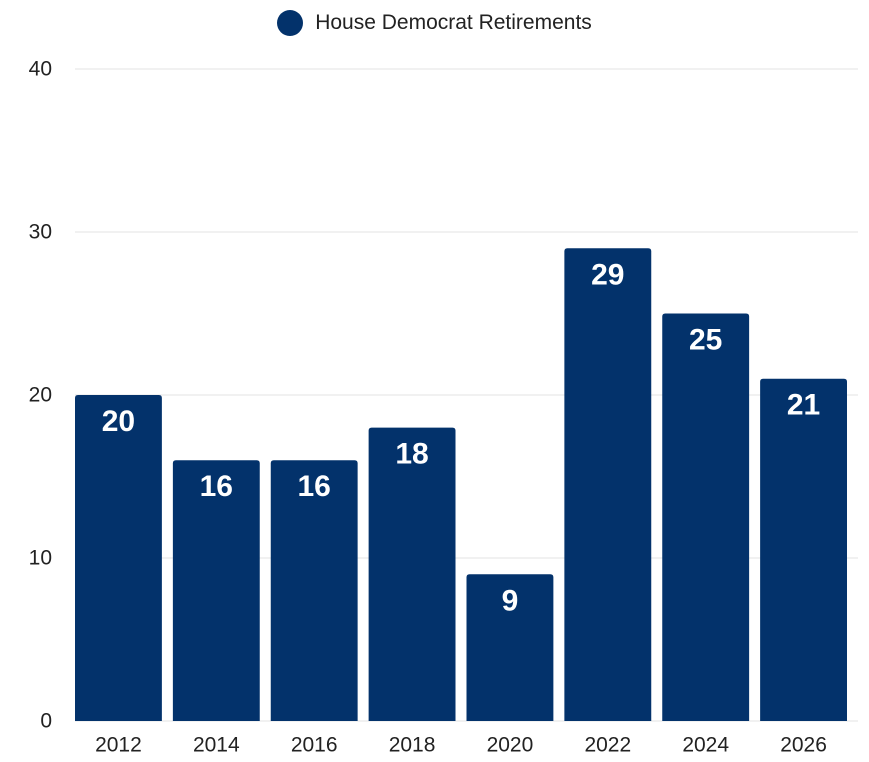 This screenshot has width=869, height=762. Describe the element at coordinates (803, 405) in the screenshot. I see `data-label: 21` at that location.